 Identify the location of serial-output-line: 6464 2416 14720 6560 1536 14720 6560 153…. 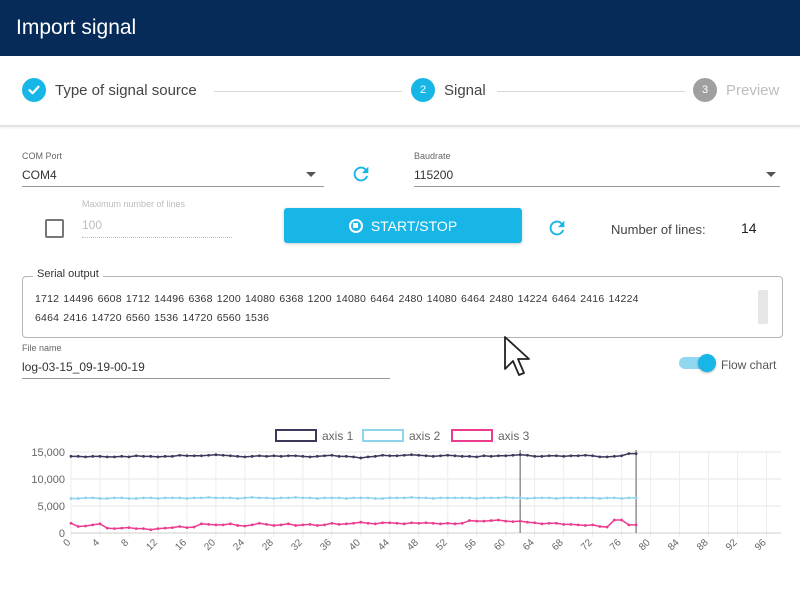
(152, 318).